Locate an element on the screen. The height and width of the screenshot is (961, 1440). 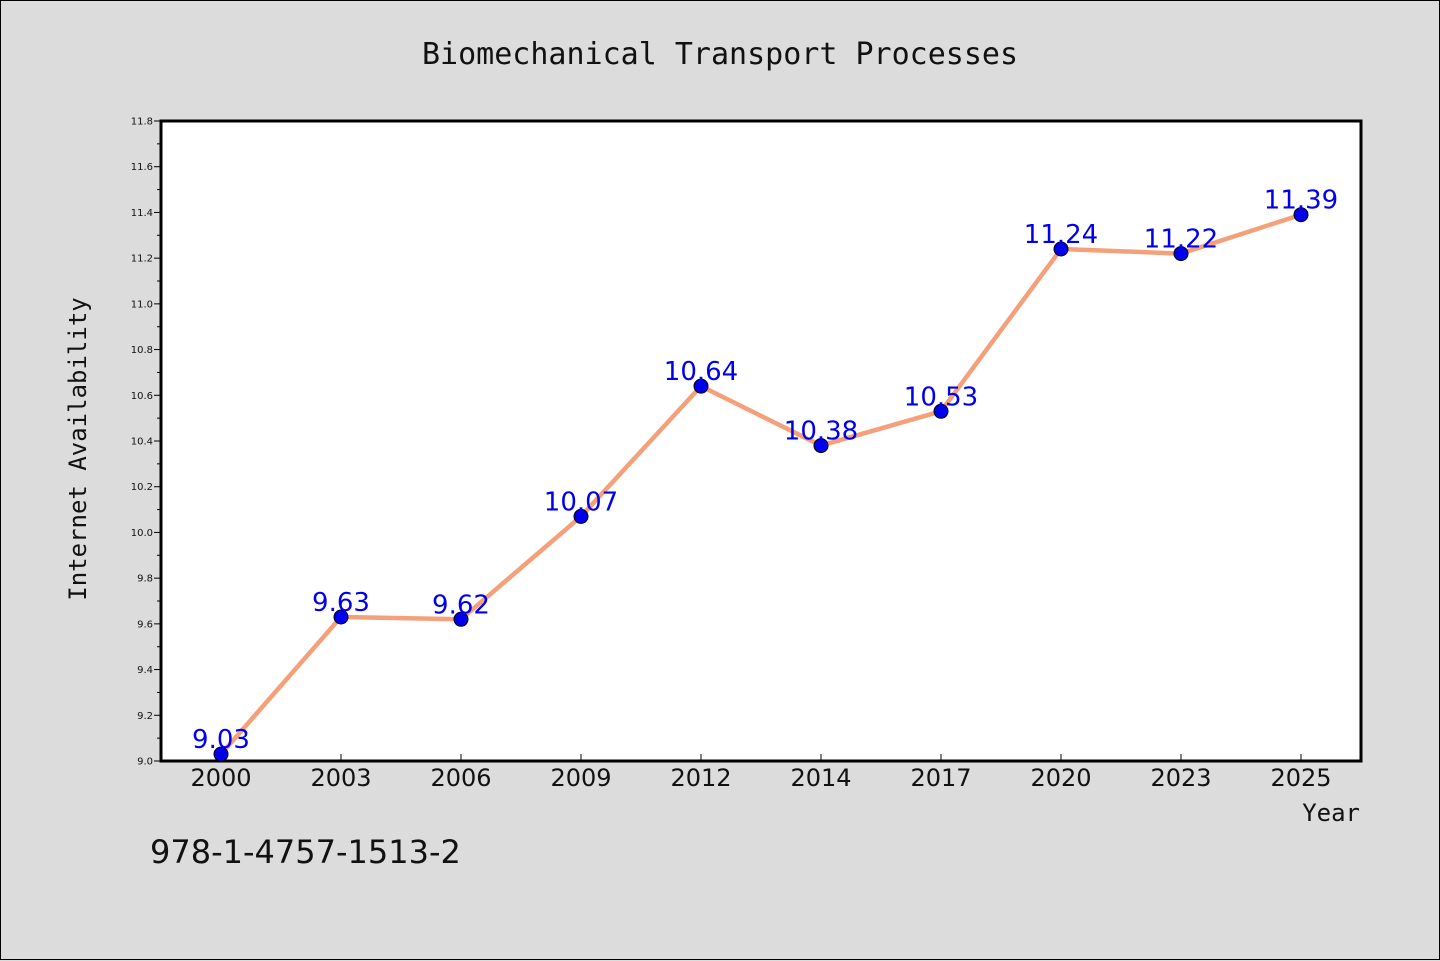
y-tick-label: 10.2 is located at coordinates (142, 487).